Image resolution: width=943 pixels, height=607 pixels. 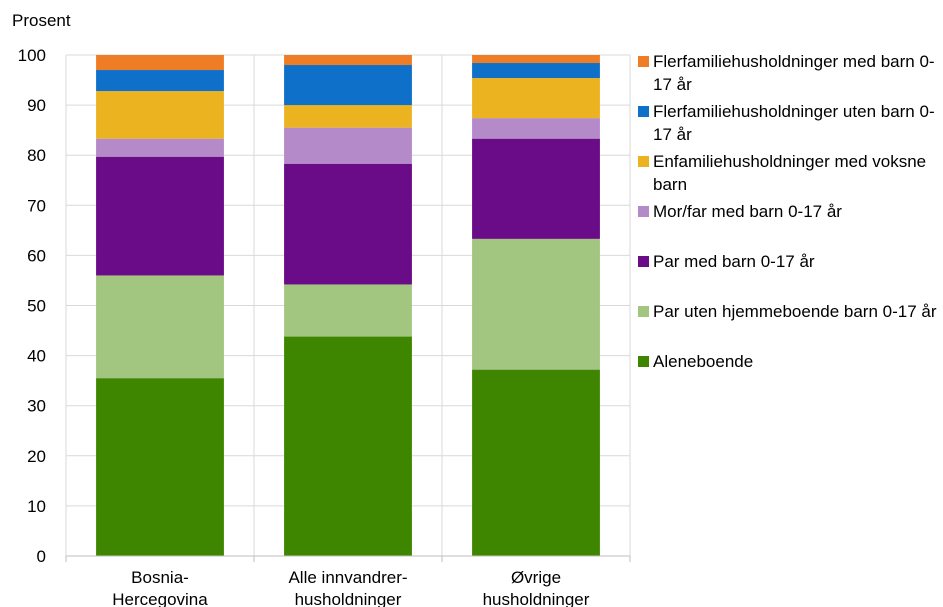 I want to click on y-tick-label: 80, so click(x=36, y=155).